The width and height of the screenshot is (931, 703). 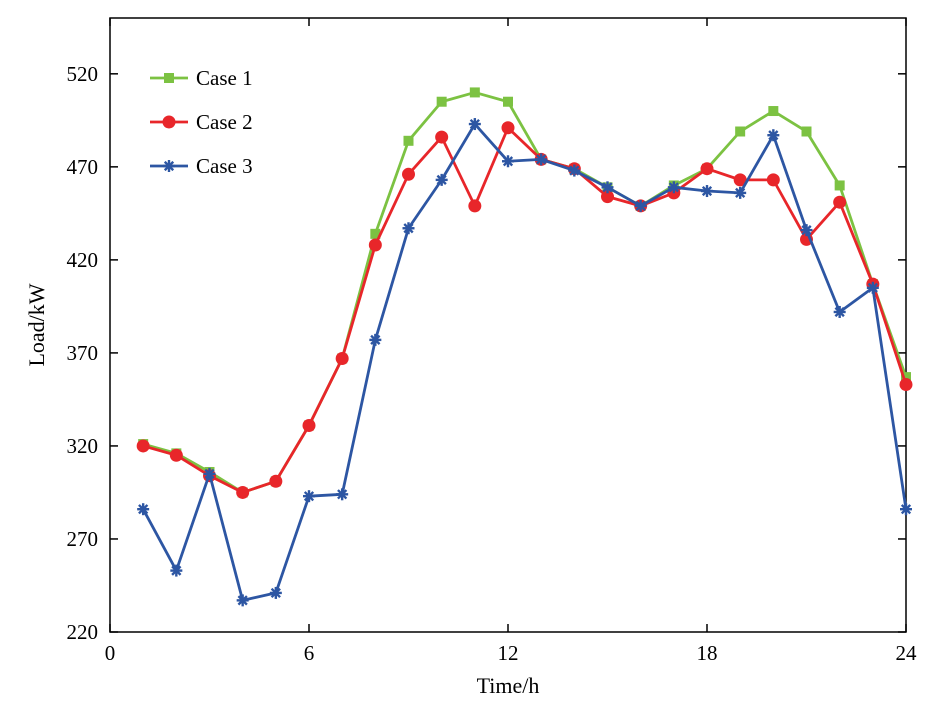 I want to click on y-tick-label: 370, so click(x=83, y=353).